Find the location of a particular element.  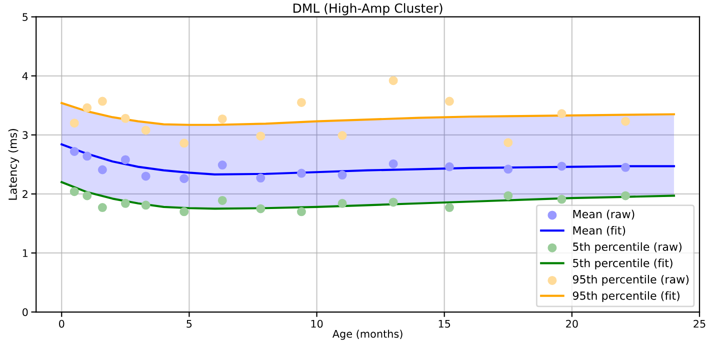

legend-label: Mean (fit) is located at coordinates (599, 231).